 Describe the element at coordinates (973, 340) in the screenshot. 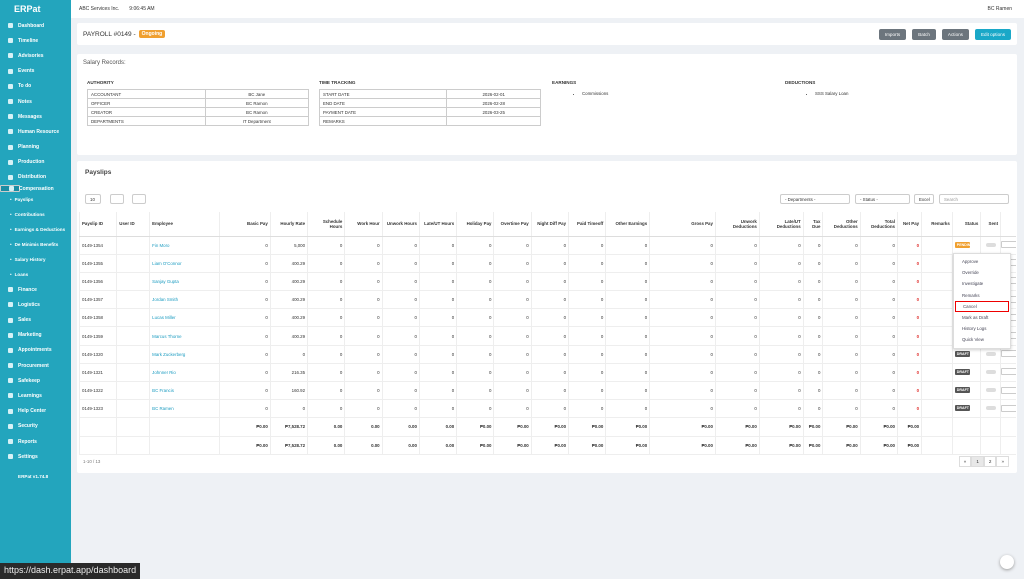

I see `menu-item: Quick View` at that location.